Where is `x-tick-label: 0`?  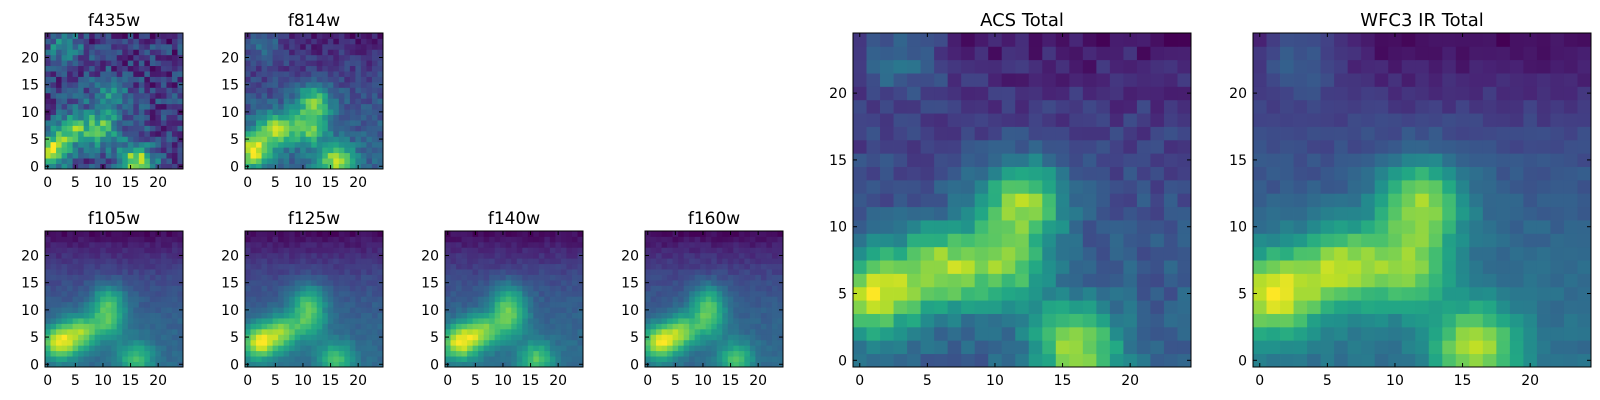 x-tick-label: 0 is located at coordinates (47, 381).